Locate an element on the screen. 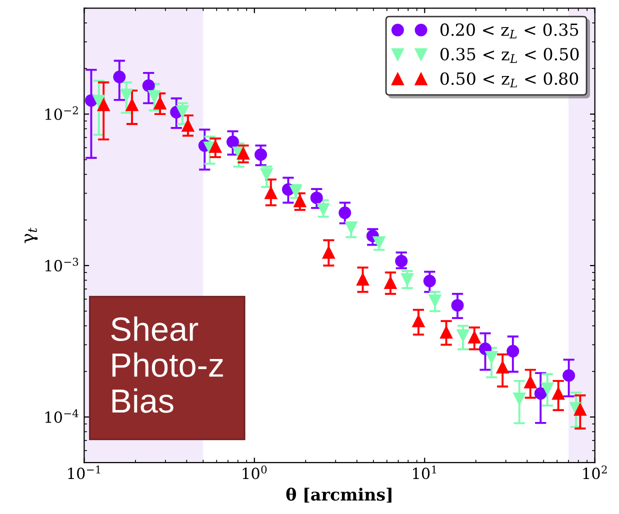 The image size is (619, 514). y-tick-label: 10$^{−4}$ is located at coordinates (61, 416).